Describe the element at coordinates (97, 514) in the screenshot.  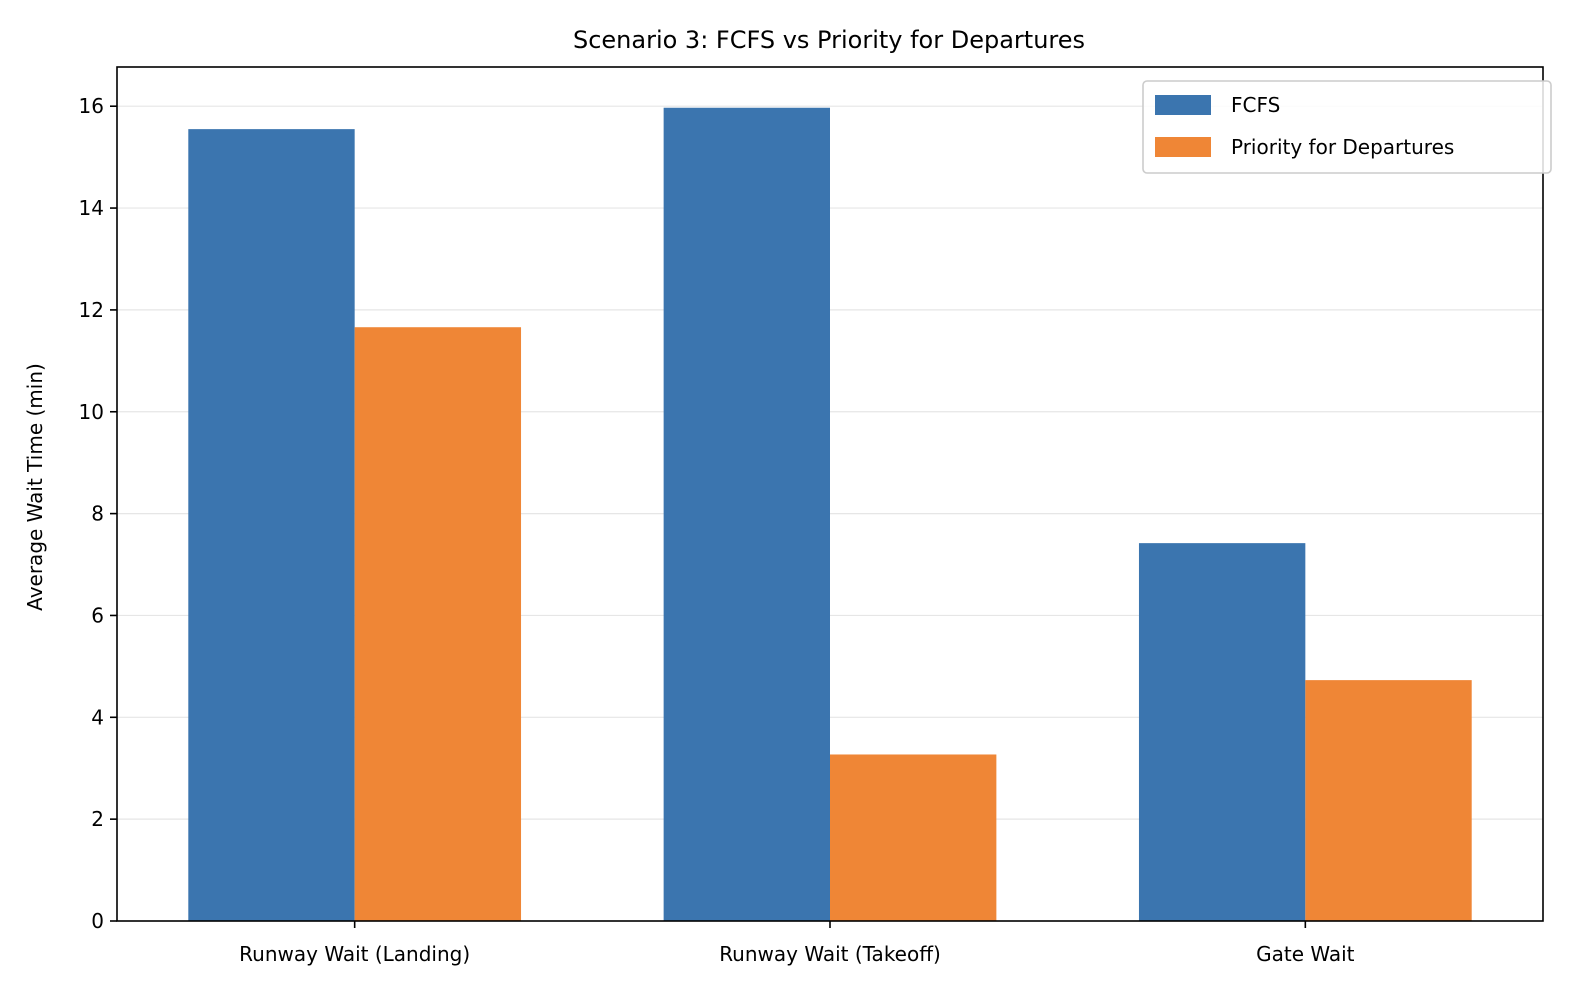
I see `y-tick-label: 8` at that location.